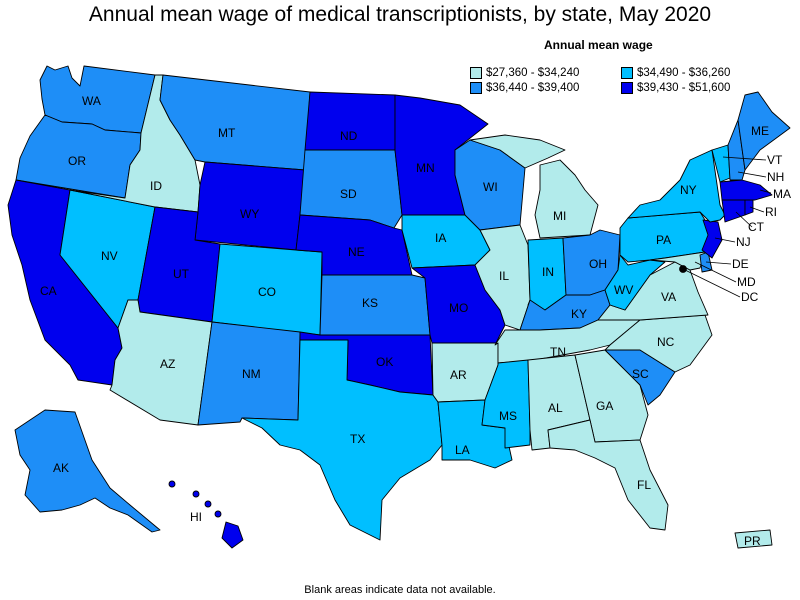 The width and height of the screenshot is (800, 600). Describe the element at coordinates (782, 194) in the screenshot. I see `label-MA: MA` at that location.